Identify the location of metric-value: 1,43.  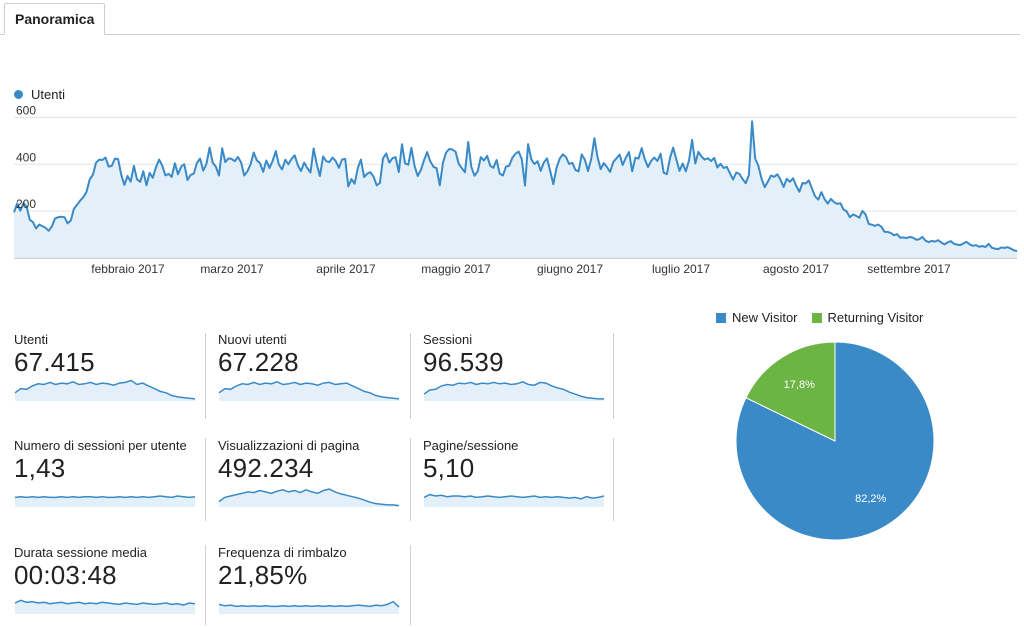
(40, 468).